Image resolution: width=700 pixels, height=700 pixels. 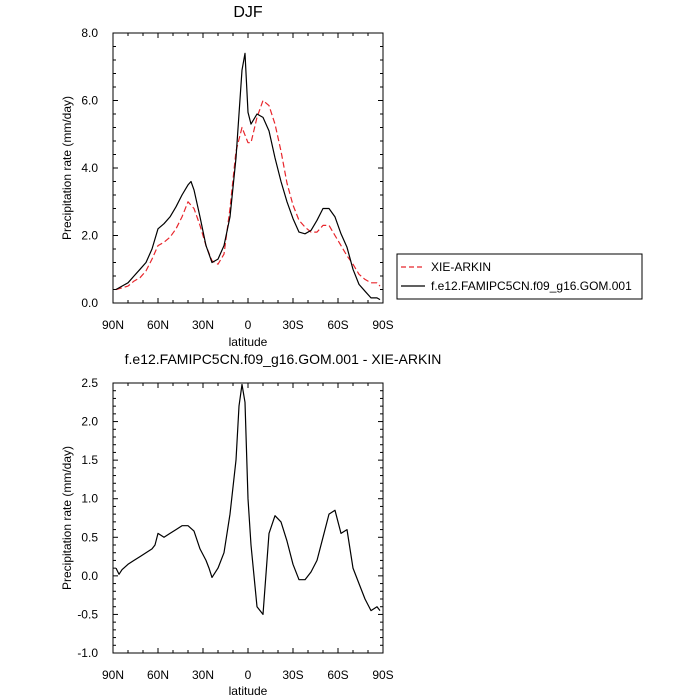 What do you see at coordinates (203, 325) in the screenshot?
I see `top-chart-x-tick-label: 30N` at bounding box center [203, 325].